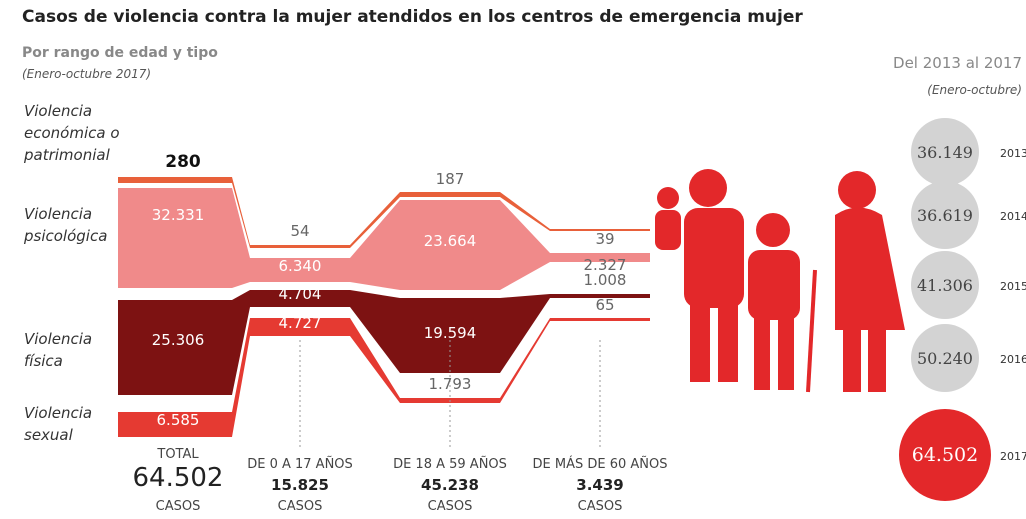 This screenshot has height=519, width=1026. What do you see at coordinates (957, 63) in the screenshot?
I see `history-title: Del 2013 al 2017` at bounding box center [957, 63].